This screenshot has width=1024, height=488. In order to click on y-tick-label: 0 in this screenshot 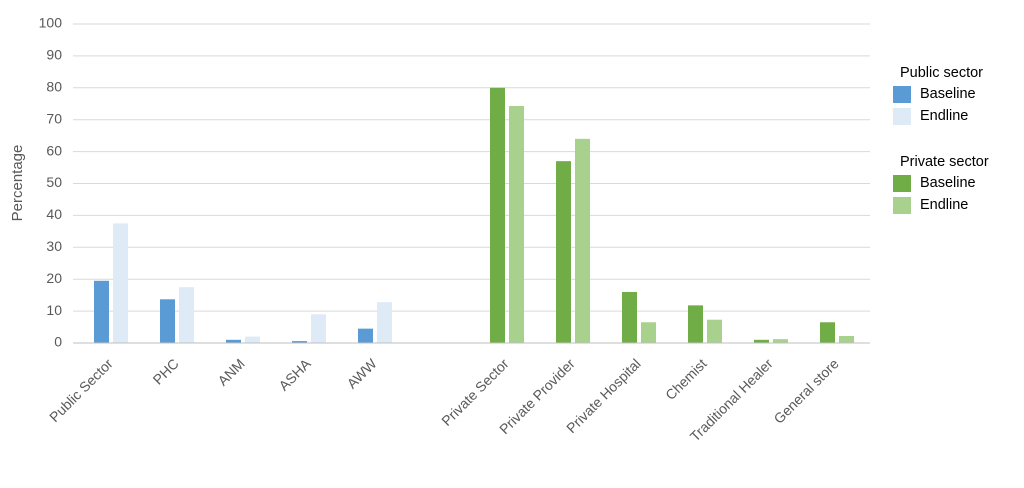, I will do `click(58, 342)`.